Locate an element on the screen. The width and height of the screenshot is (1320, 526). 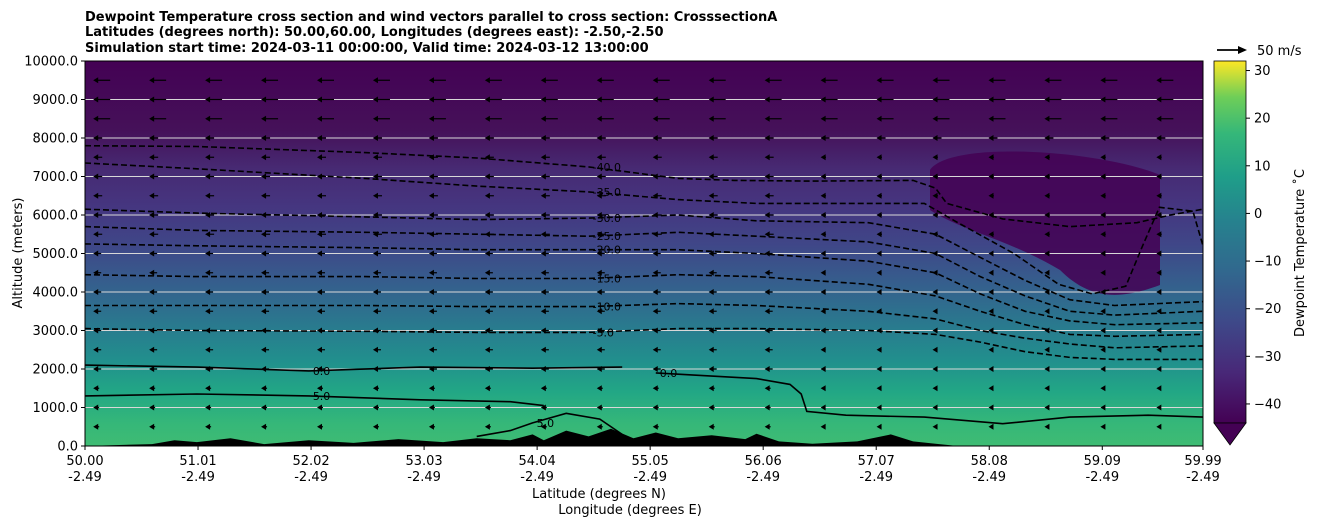
colorbar-tick-label-1: 20 is located at coordinates (1262, 119).